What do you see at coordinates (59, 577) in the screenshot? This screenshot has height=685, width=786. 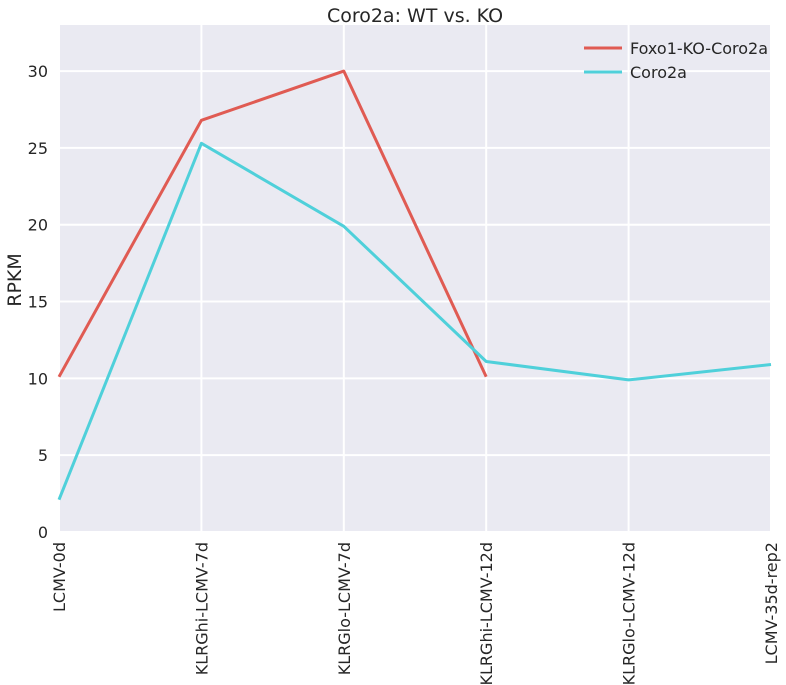 I see `x-tick-label: LCMV-0d` at bounding box center [59, 577].